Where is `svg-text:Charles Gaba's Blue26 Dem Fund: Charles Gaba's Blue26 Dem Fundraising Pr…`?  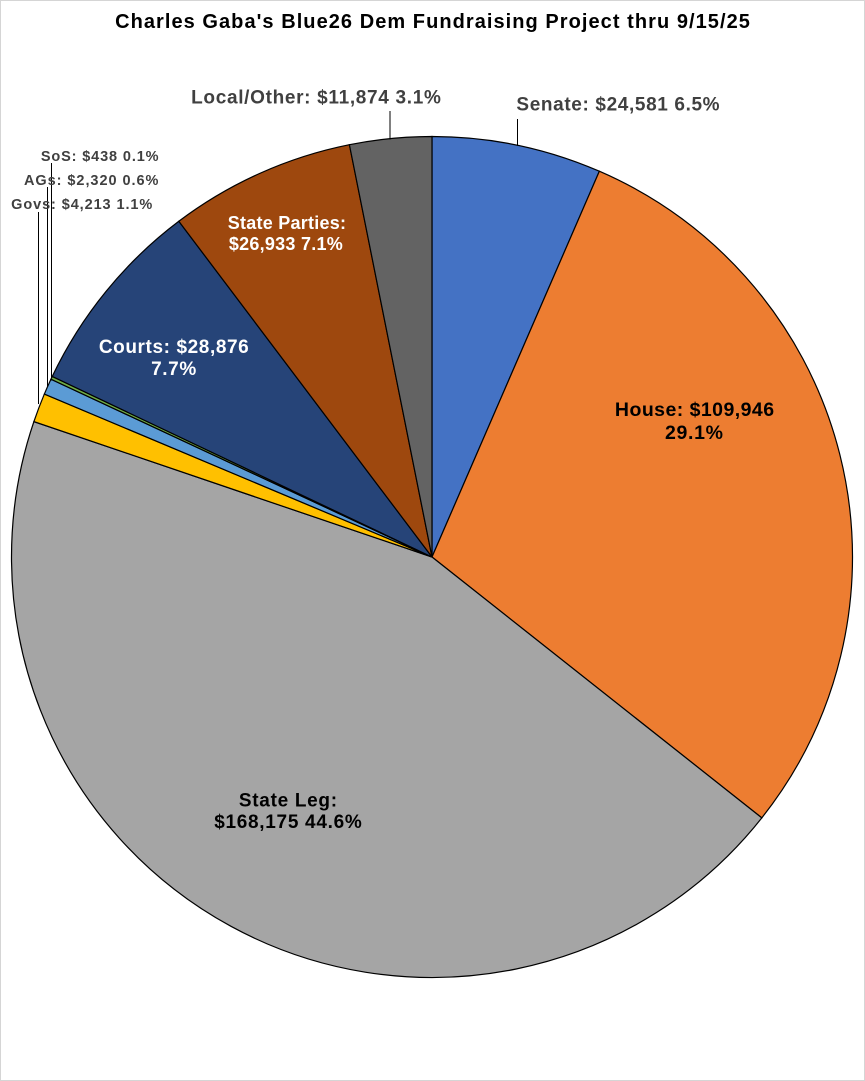 svg-text:Charles Gaba's Blue26 Dem Fund: Charles Gaba's Blue26 Dem Fundraising Pr… is located at coordinates (433, 22).